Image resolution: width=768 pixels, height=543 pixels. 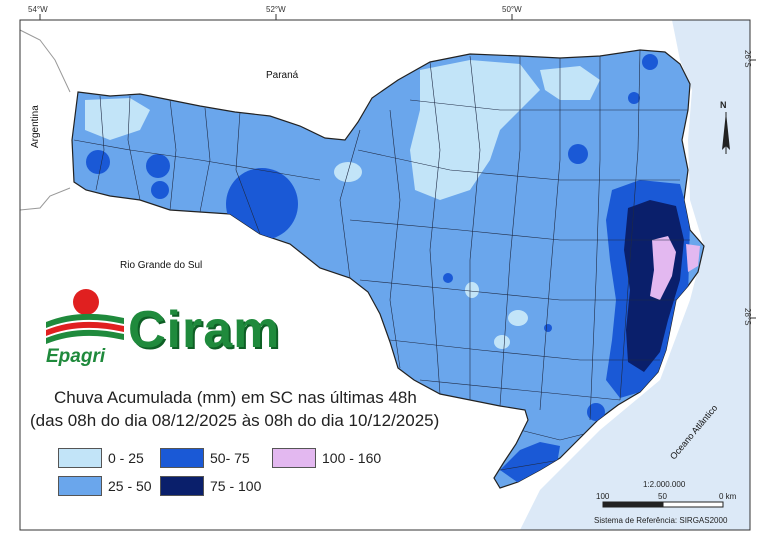 What do you see at coordinates (45, 199) in the screenshot?
I see `argentina-border` at bounding box center [45, 199].